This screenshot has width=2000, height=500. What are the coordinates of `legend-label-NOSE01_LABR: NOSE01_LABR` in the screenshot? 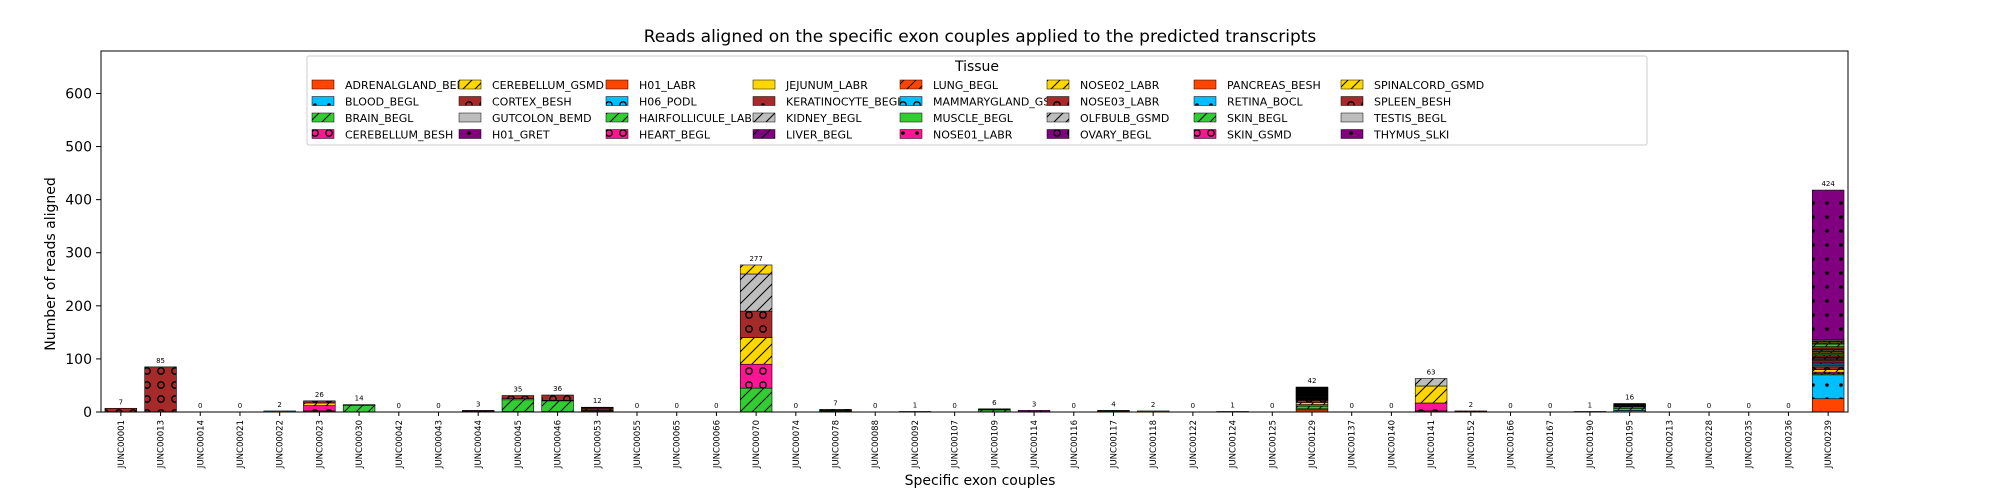 It's located at (973, 135).